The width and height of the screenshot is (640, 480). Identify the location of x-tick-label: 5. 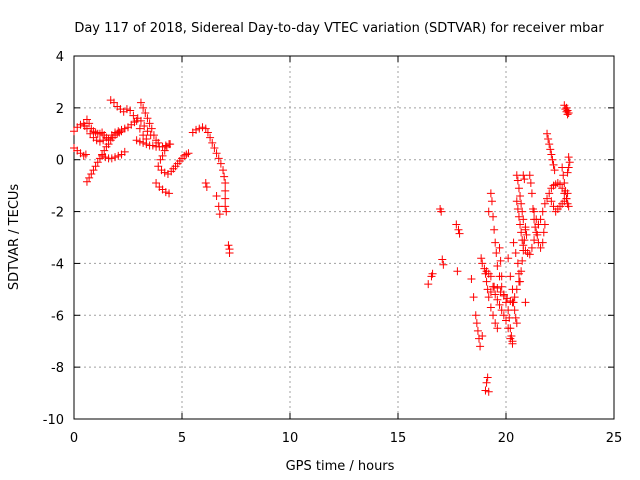
(182, 438).